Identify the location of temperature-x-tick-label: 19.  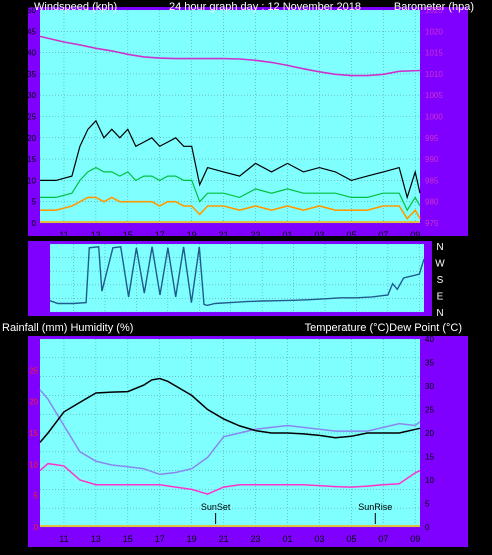
(192, 539).